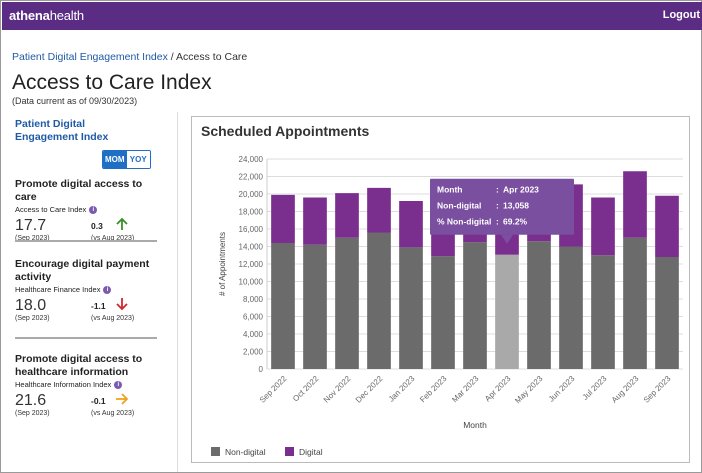  I want to click on metric-index-label: Healthcare Information Index, so click(63, 384).